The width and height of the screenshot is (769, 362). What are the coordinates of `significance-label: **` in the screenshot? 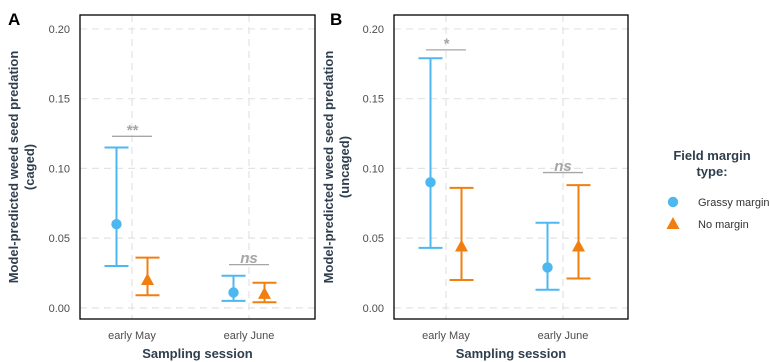 It's located at (132, 130).